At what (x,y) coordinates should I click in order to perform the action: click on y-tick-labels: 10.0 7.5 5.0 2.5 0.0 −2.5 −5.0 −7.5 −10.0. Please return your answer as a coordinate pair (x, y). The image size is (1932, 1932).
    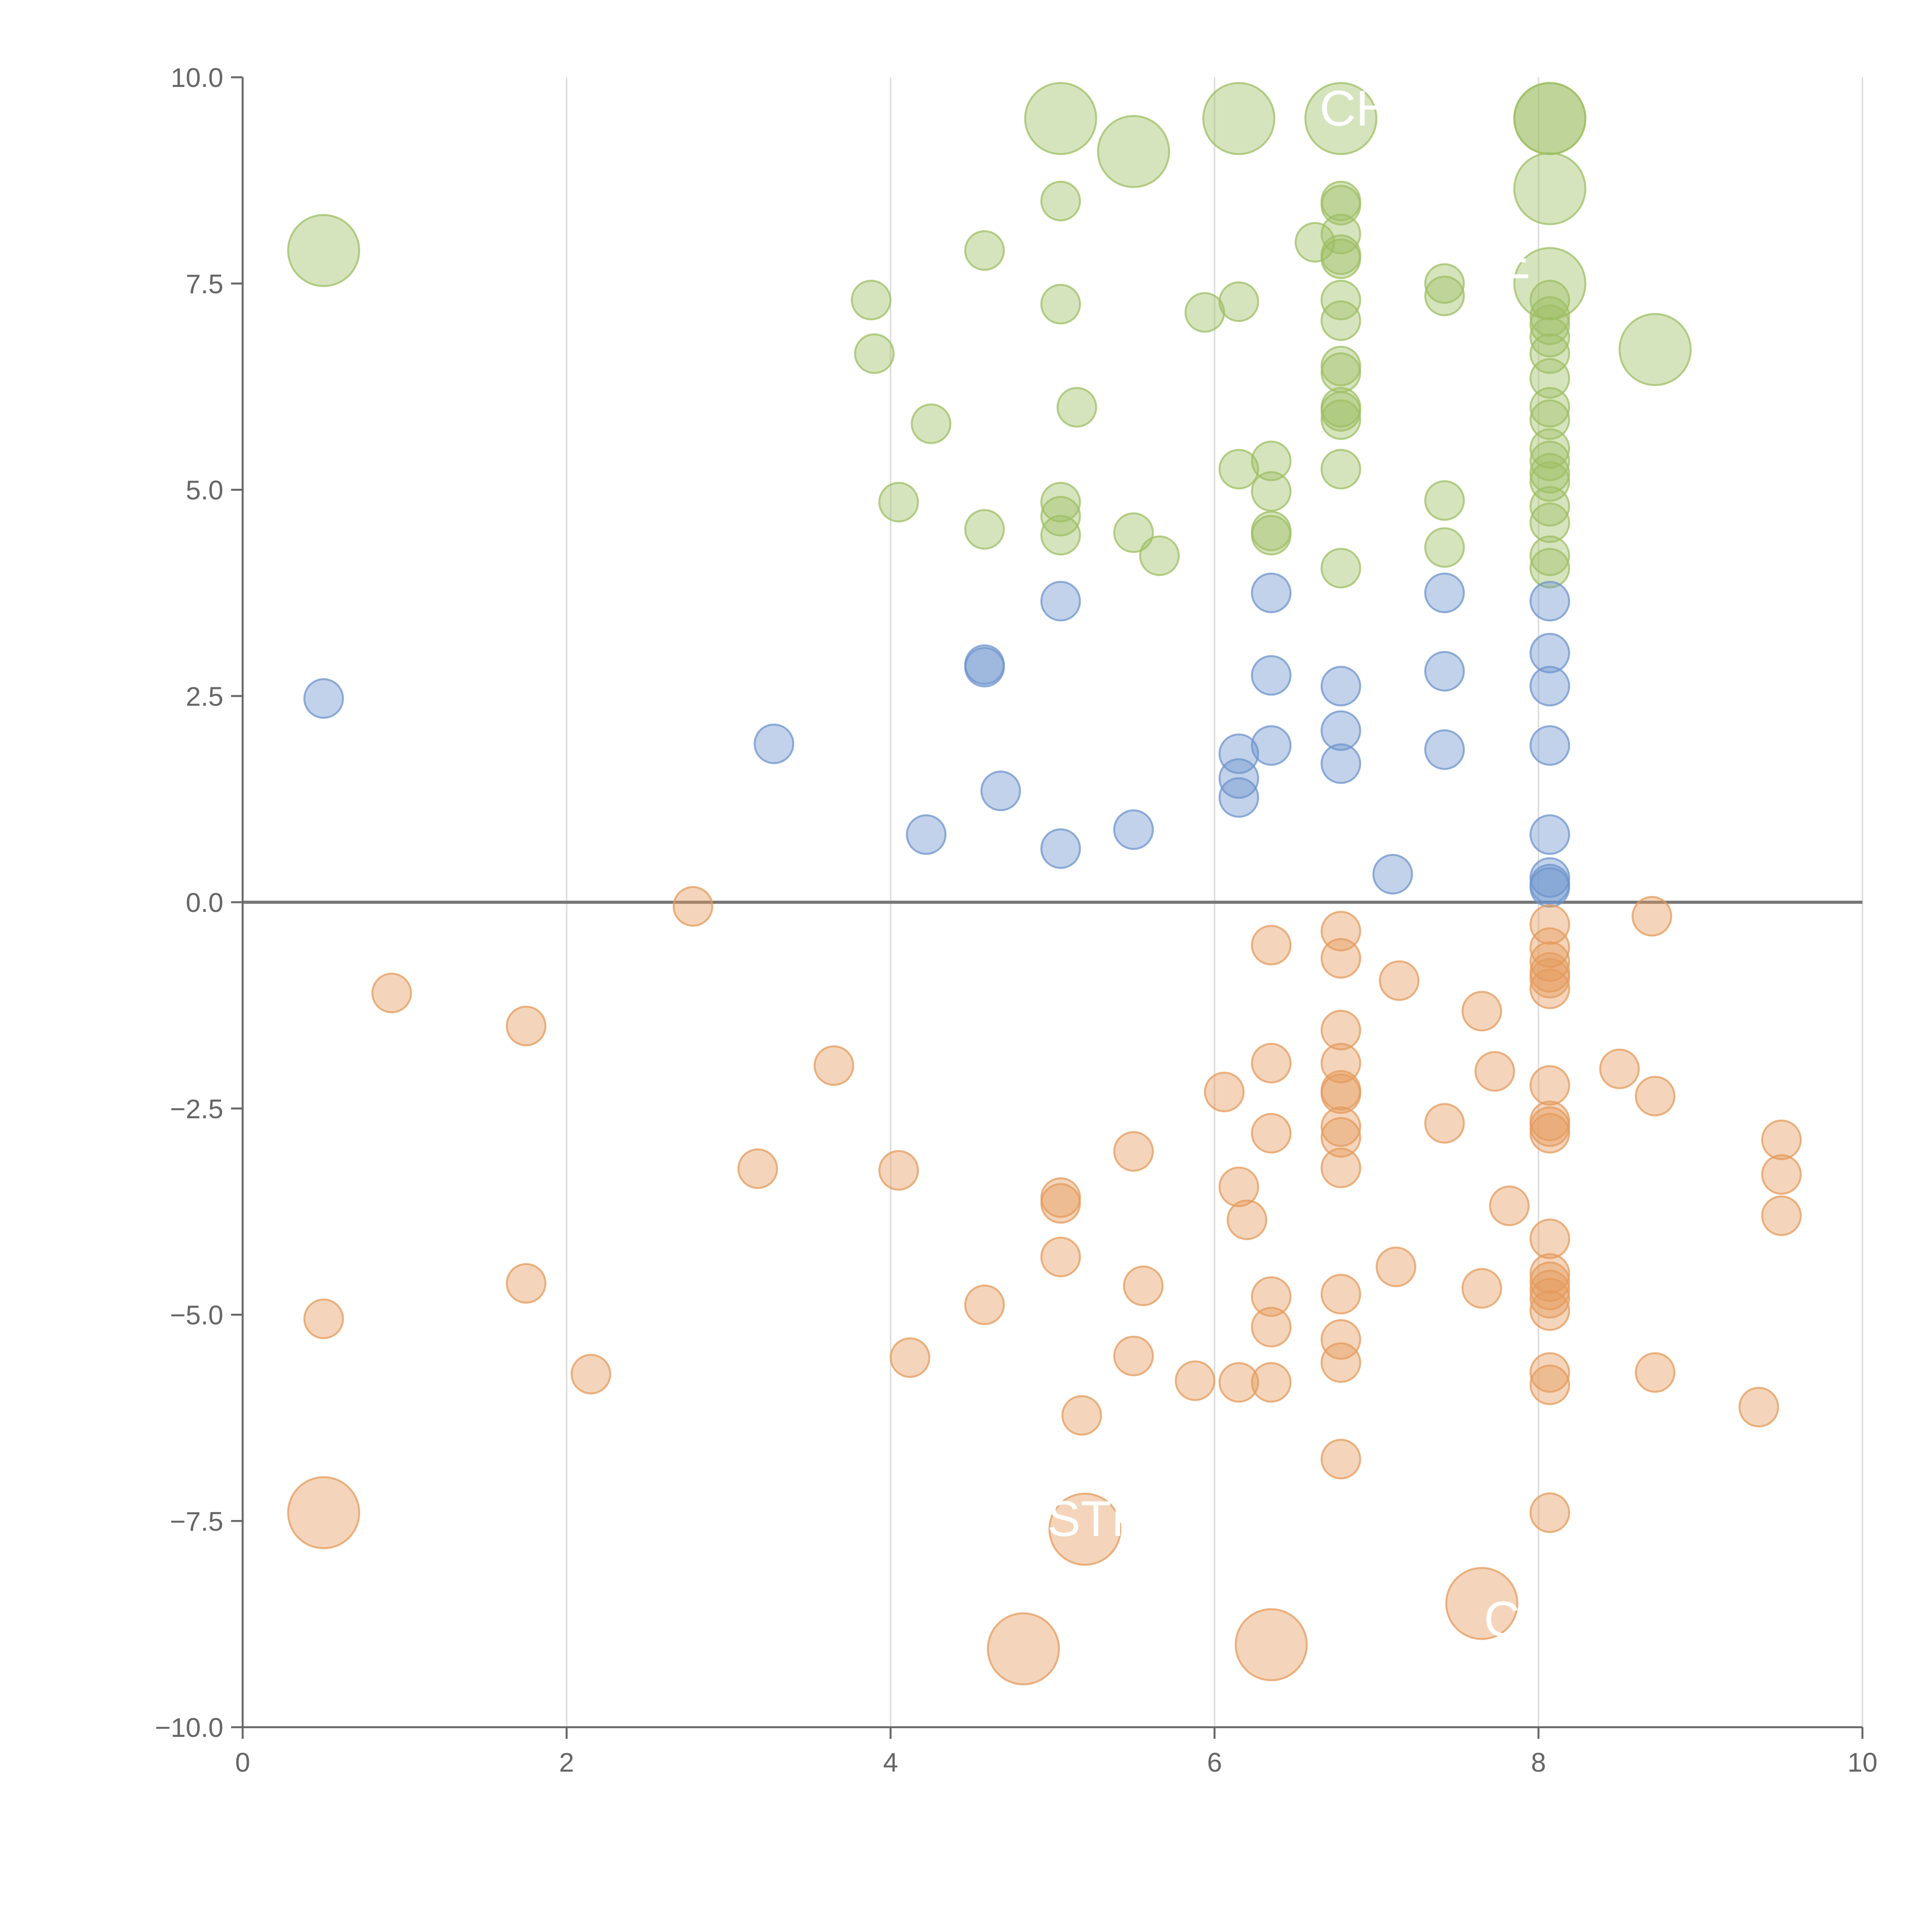
    Looking at the image, I should click on (199, 903).